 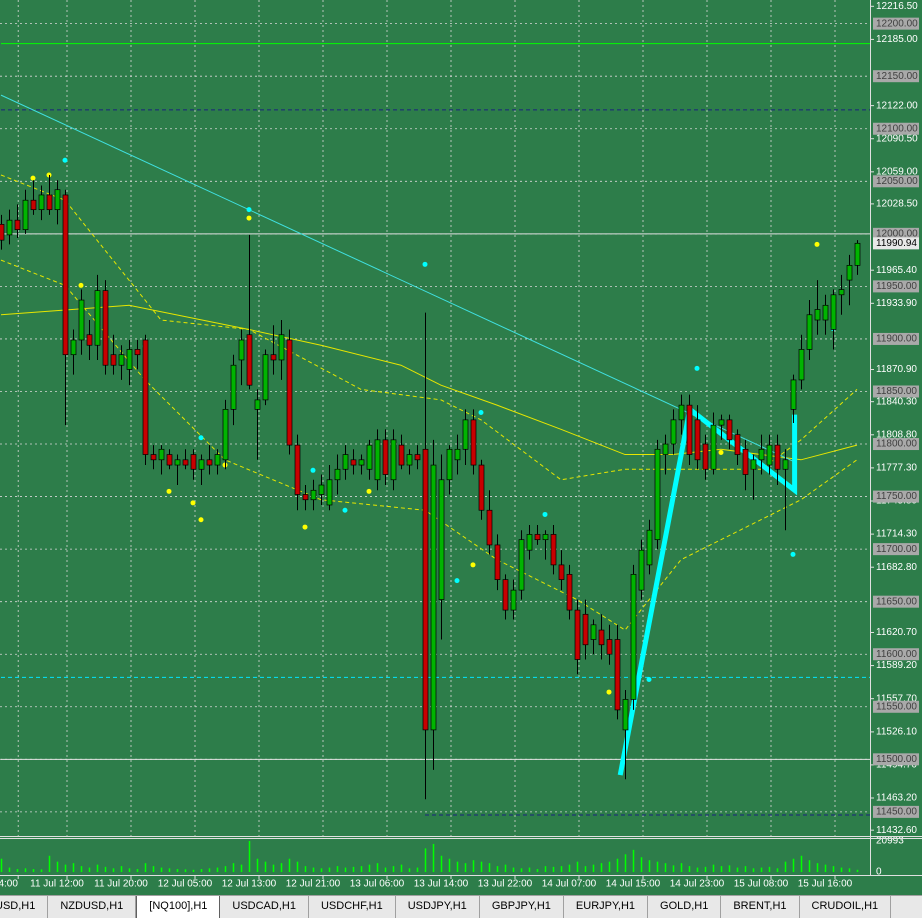 What do you see at coordinates (896, 706) in the screenshot?
I see `level-label: 11550.00` at bounding box center [896, 706].